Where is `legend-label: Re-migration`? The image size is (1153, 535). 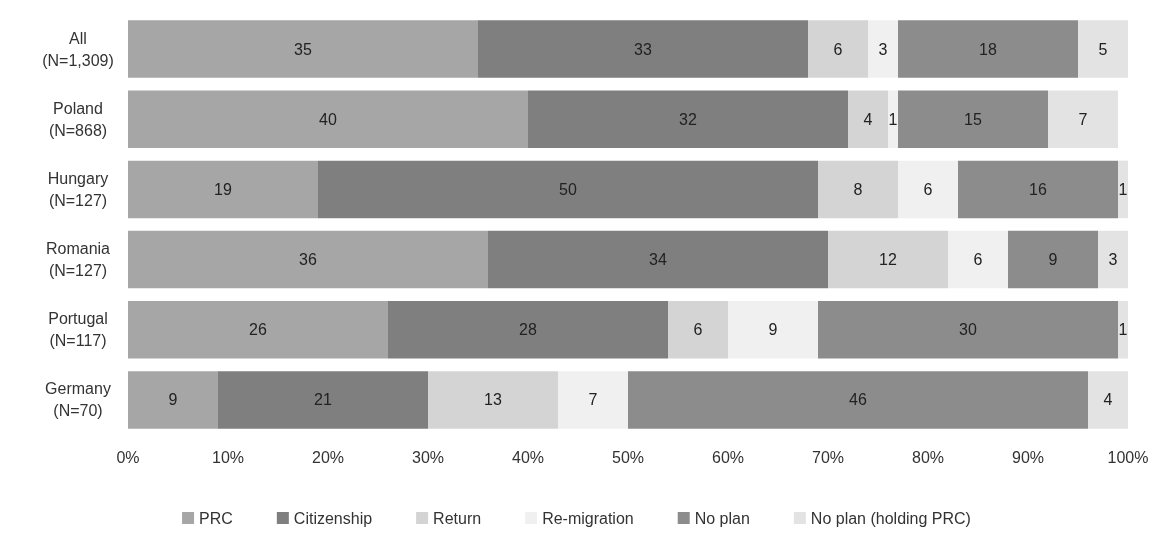 legend-label: Re-migration is located at coordinates (588, 518).